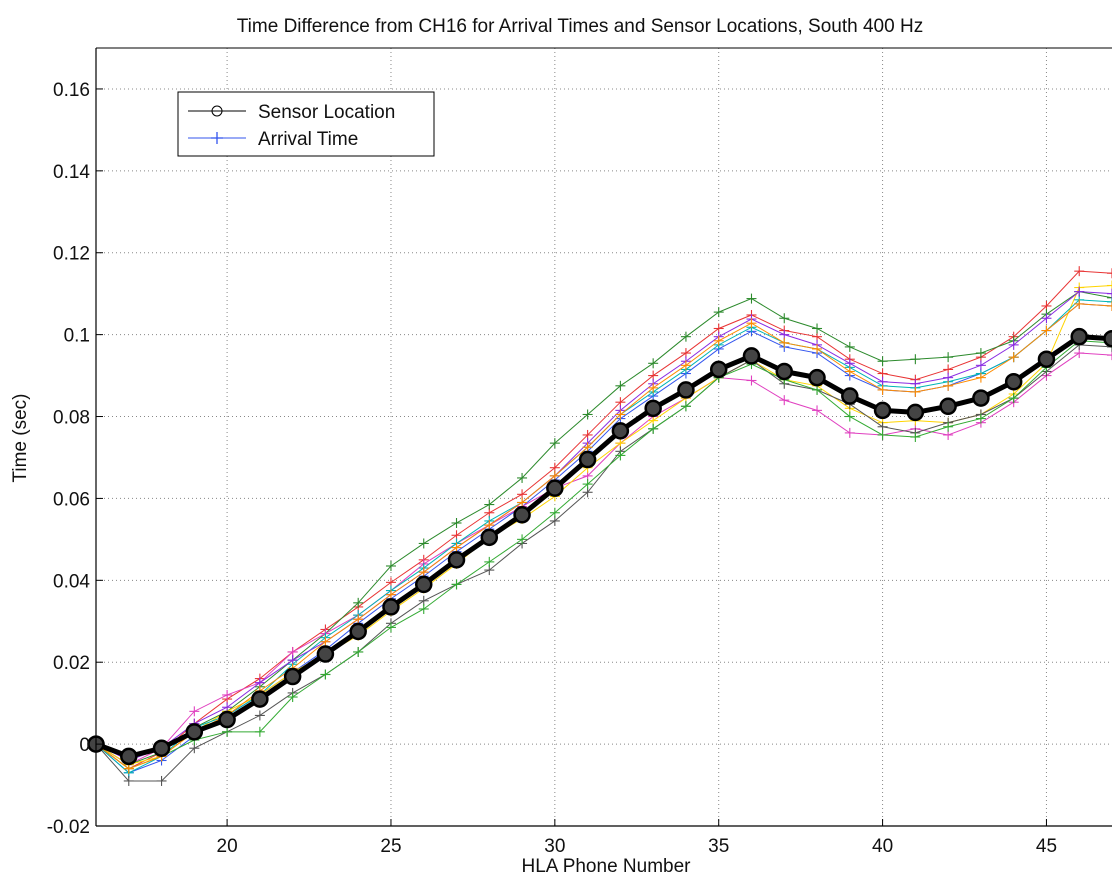 The height and width of the screenshot is (884, 1112). I want to click on x-tick-label: 30, so click(554, 846).